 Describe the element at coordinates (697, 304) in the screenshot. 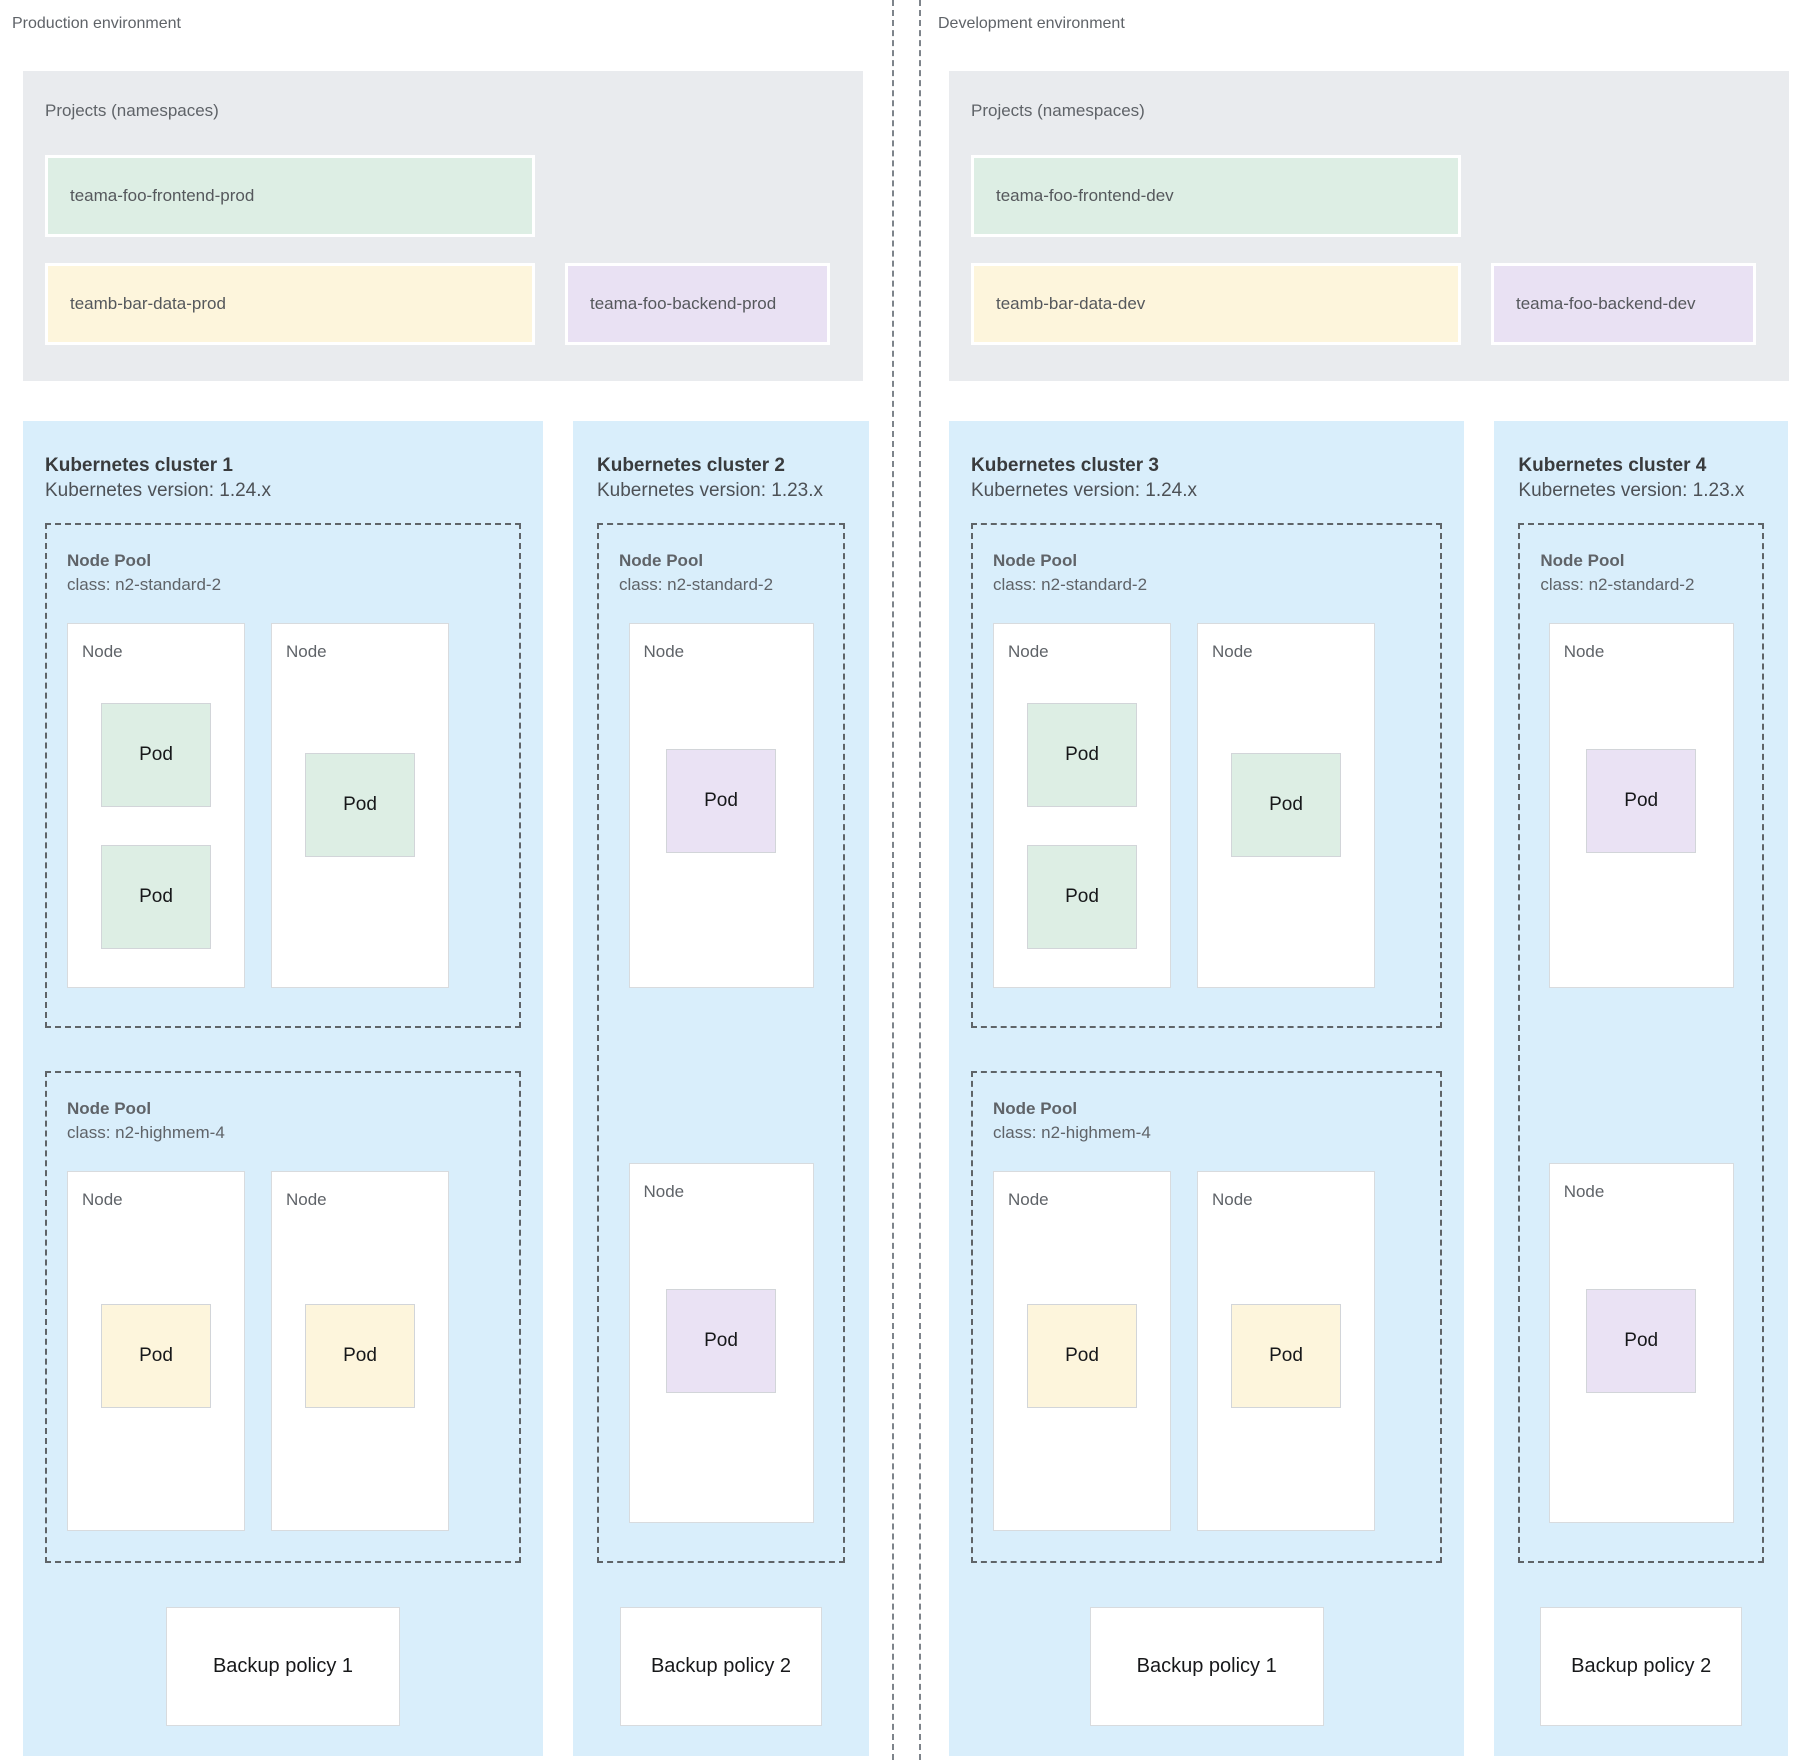

I see `namespace-chip-backend: teama-foo-backend-prod` at that location.